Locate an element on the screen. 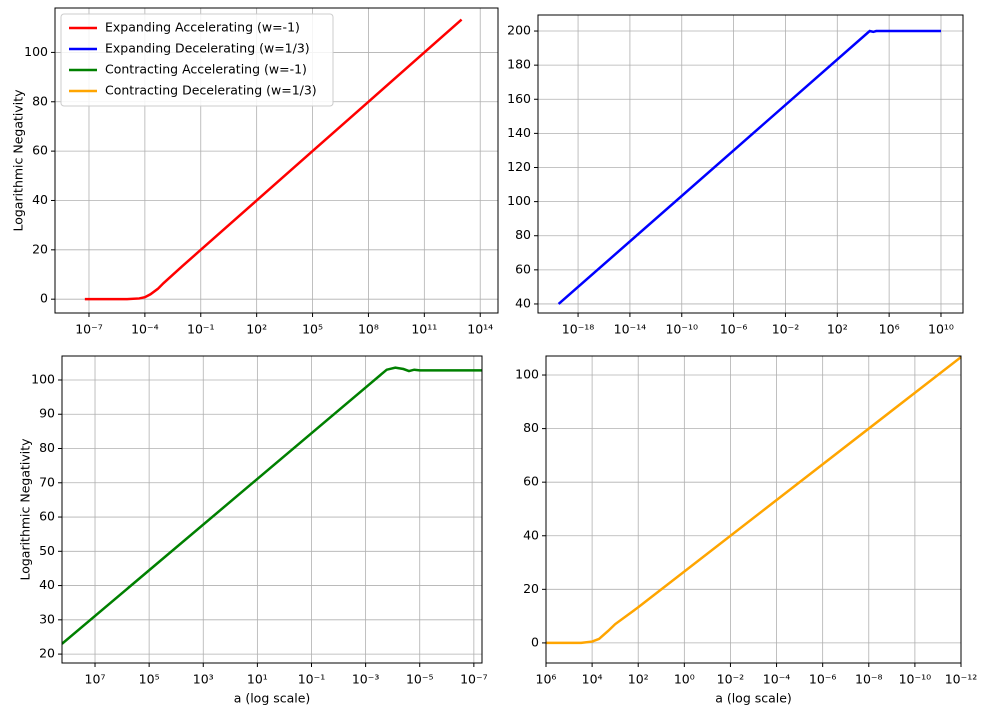  y-tick-label: 90 is located at coordinates (47, 413).